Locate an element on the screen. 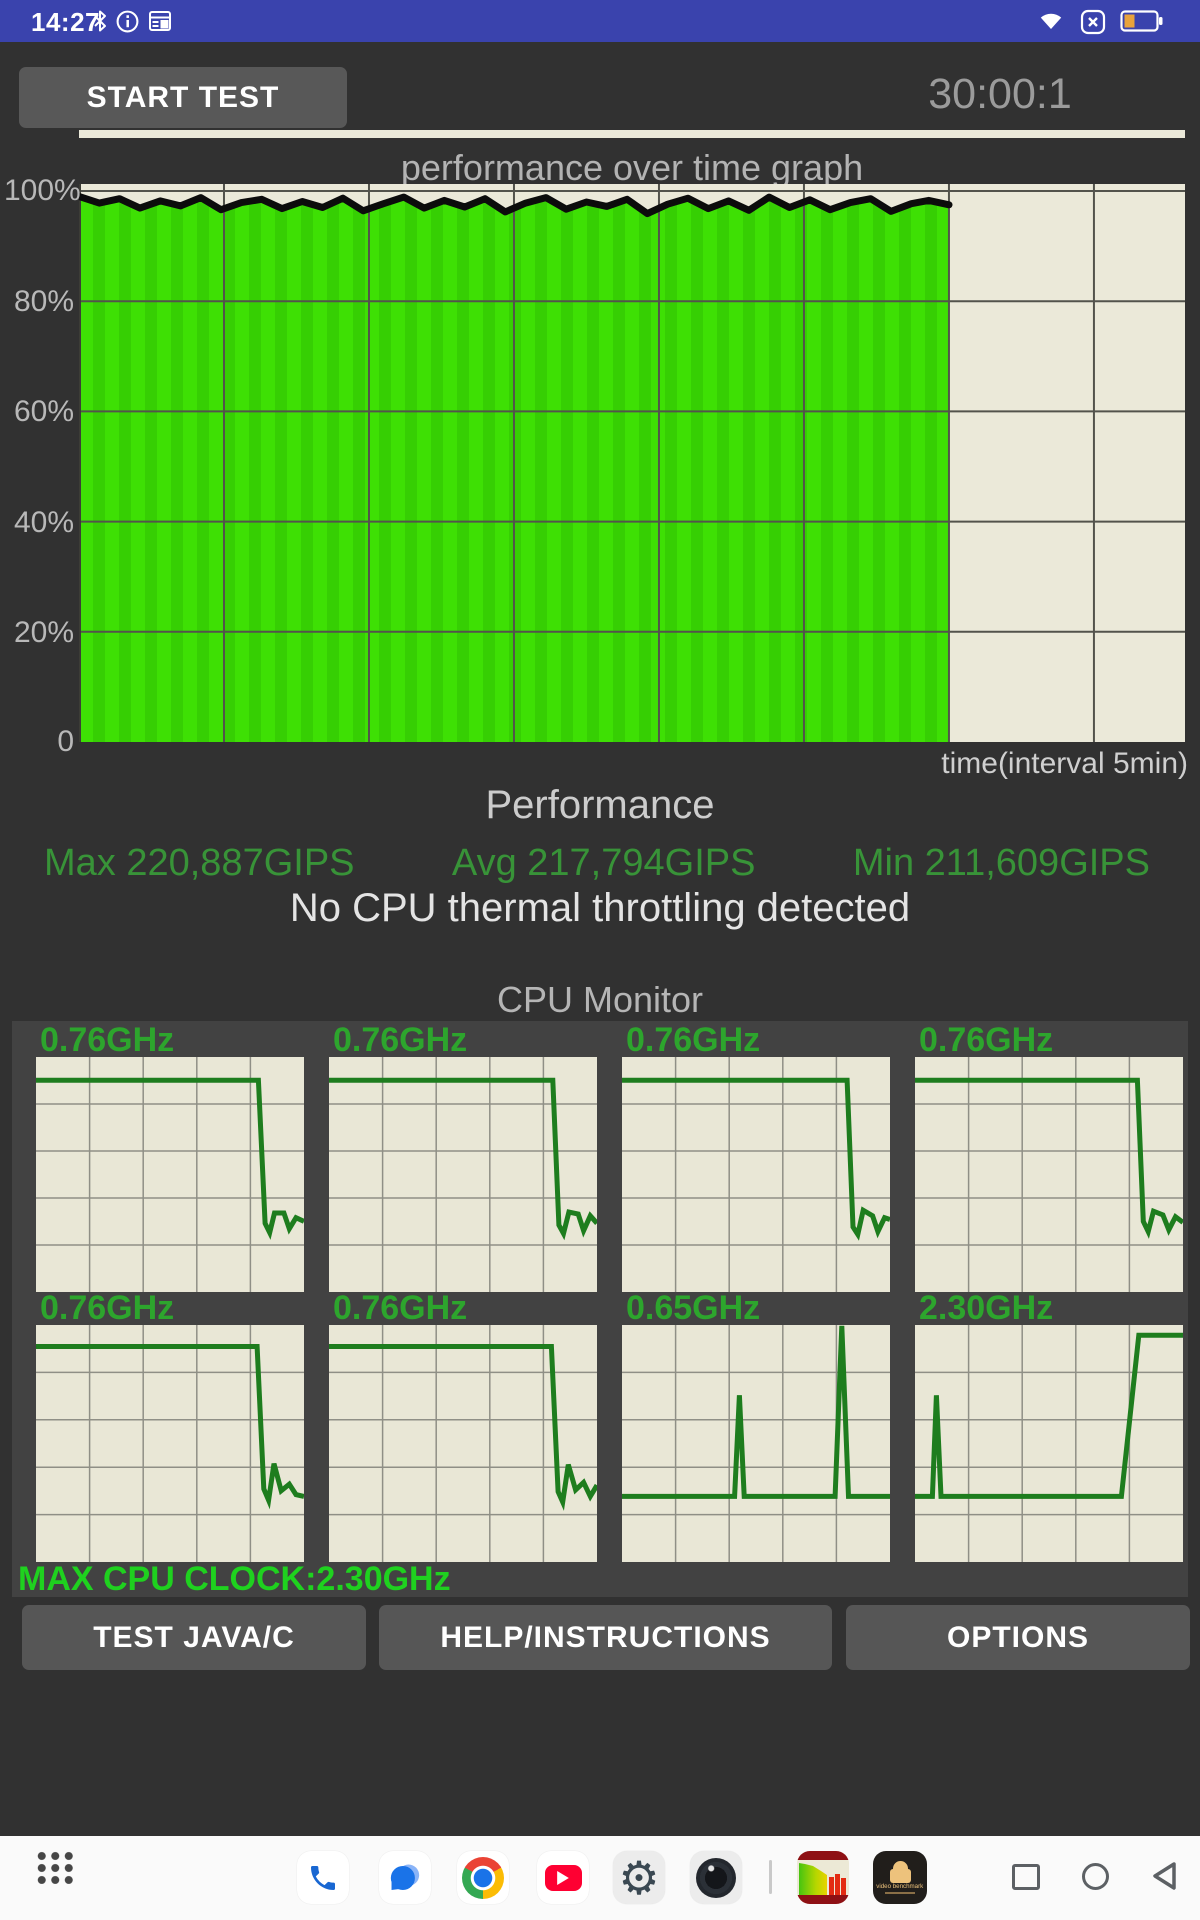 The width and height of the screenshot is (1200, 1920). core-clock-label: 0.65GHz is located at coordinates (693, 1308).